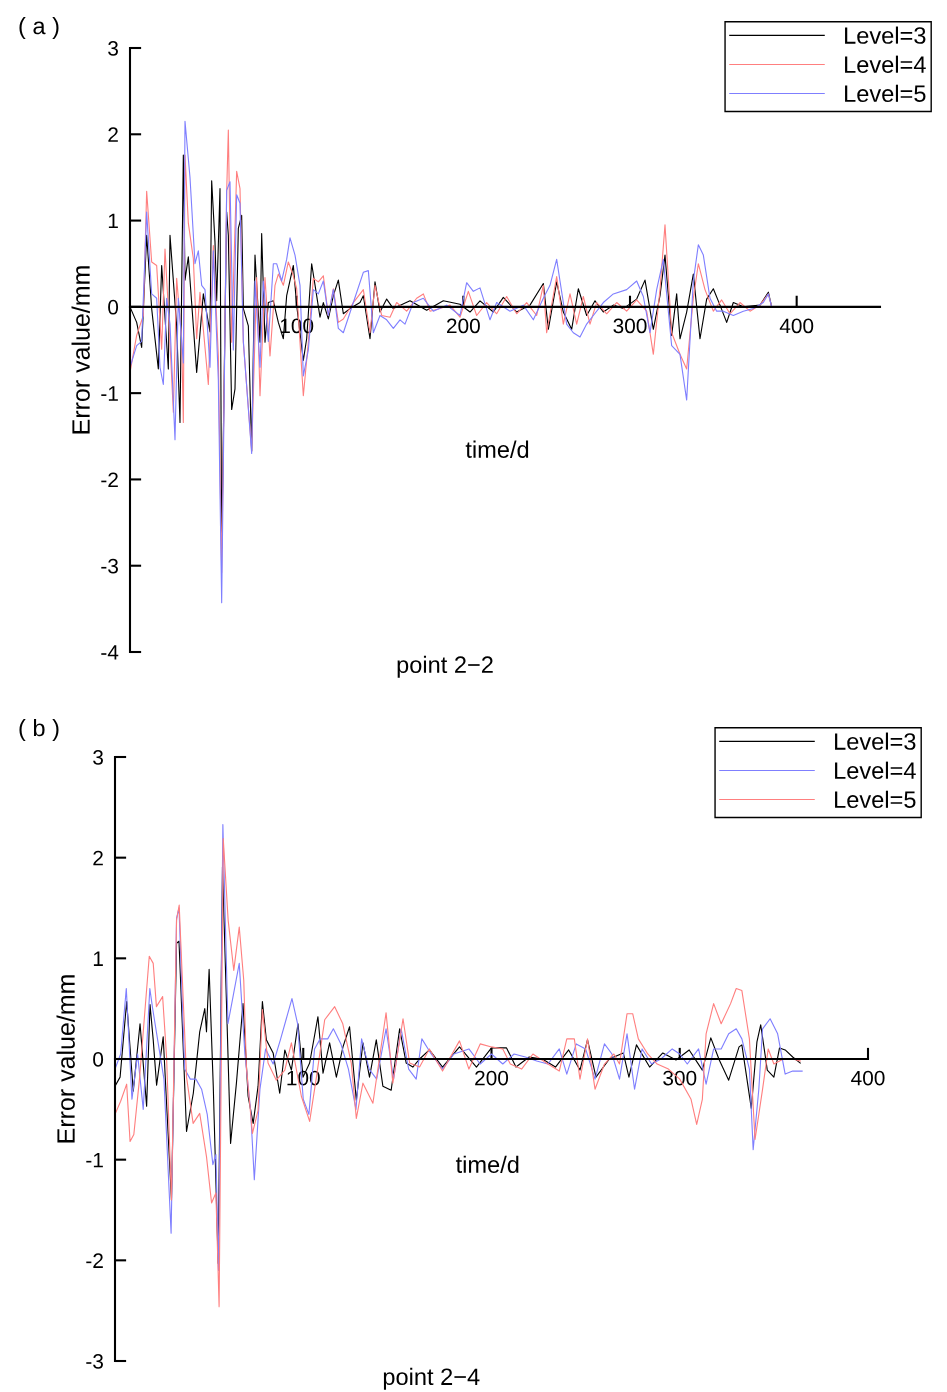 This screenshot has height=1392, width=947. Describe the element at coordinates (39, 28) in the screenshot. I see `text: ( a )` at that location.